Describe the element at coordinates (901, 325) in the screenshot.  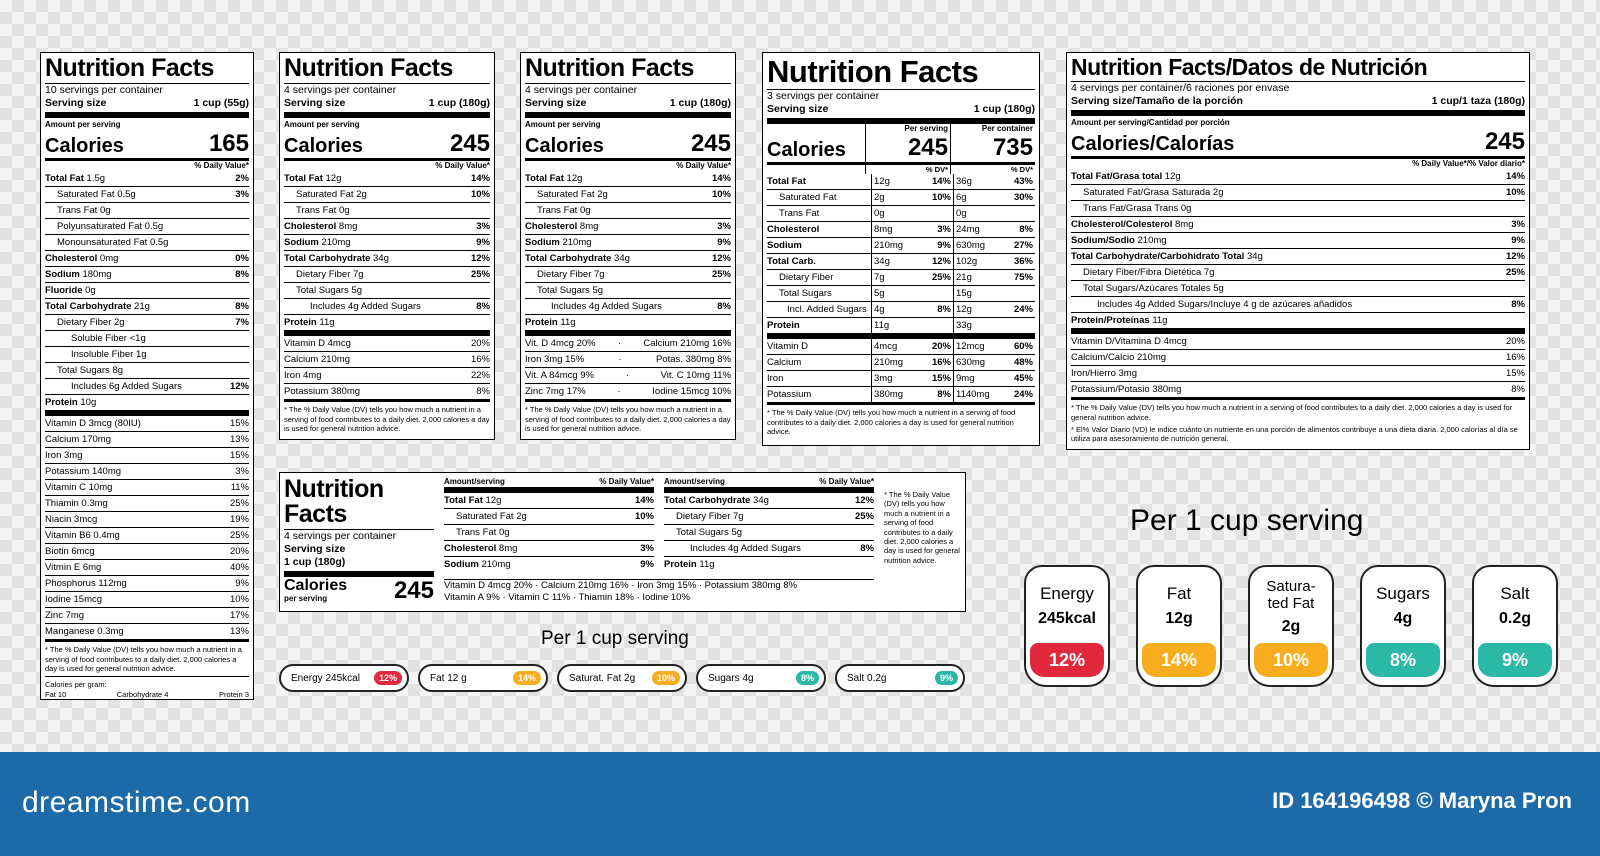
I see `nutrient-row: Protein 11g 33g` at that location.